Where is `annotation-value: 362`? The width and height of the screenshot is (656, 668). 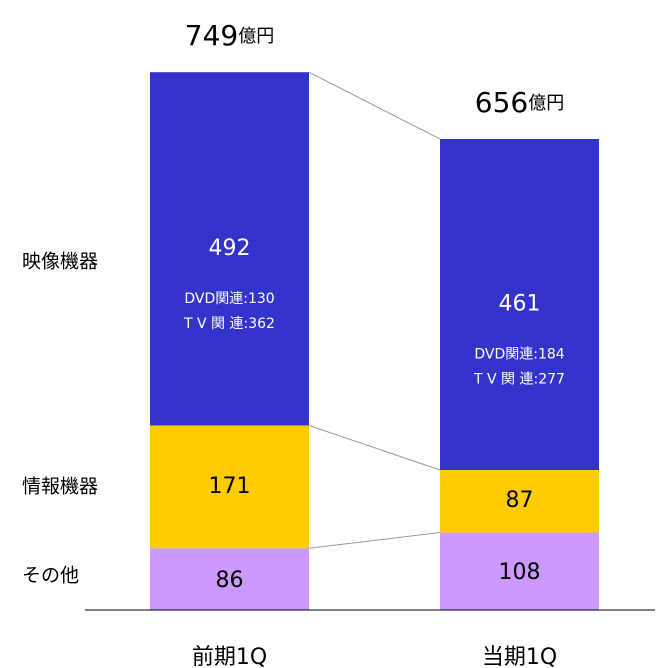 annotation-value: 362 is located at coordinates (261, 324).